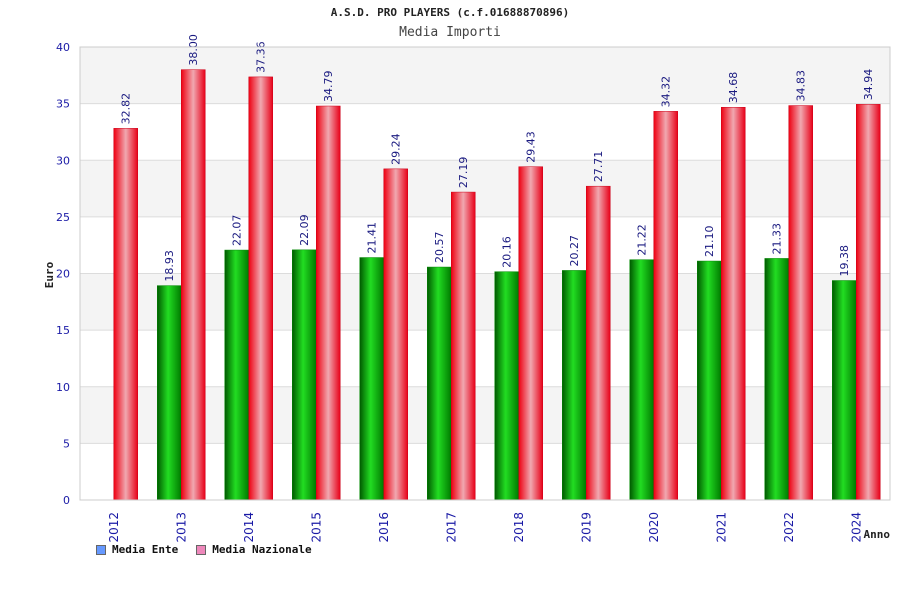 Image resolution: width=900 pixels, height=600 pixels. I want to click on bar-media-nazionale-2022, so click(800, 303).